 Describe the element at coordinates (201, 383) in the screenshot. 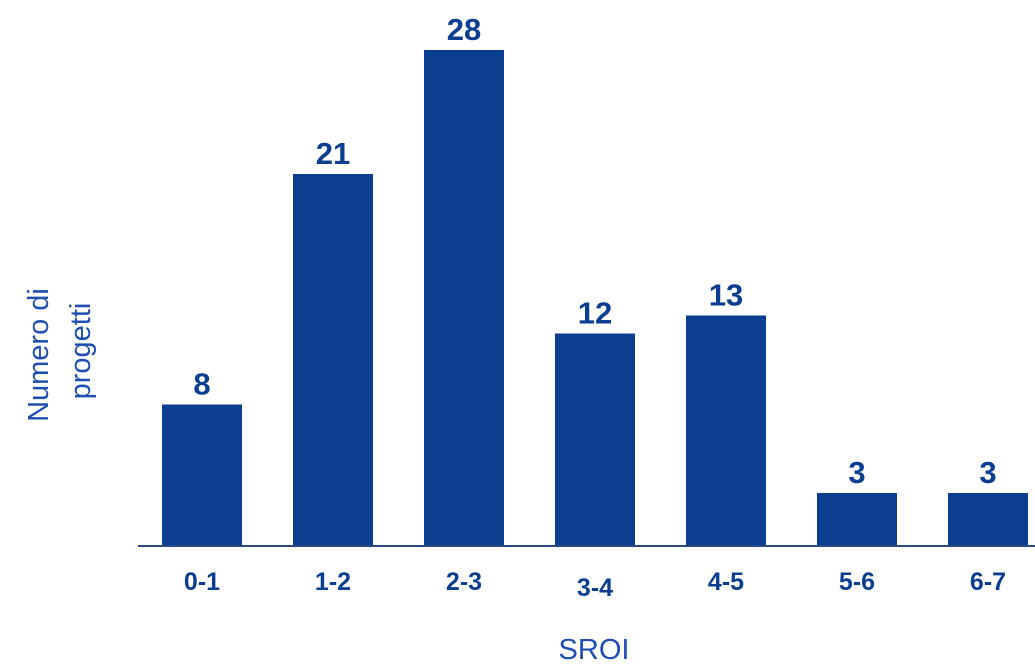

I see `value-label-0-1: 8` at that location.